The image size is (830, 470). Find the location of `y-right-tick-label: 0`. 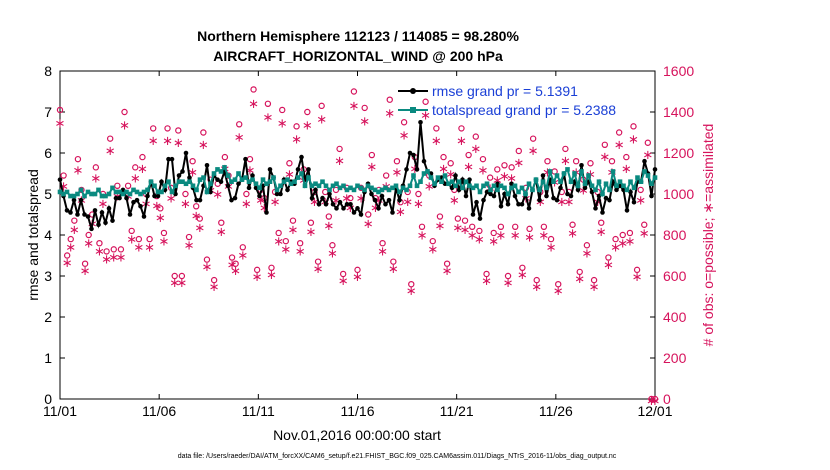

y-right-tick-label: 0 is located at coordinates (667, 399).